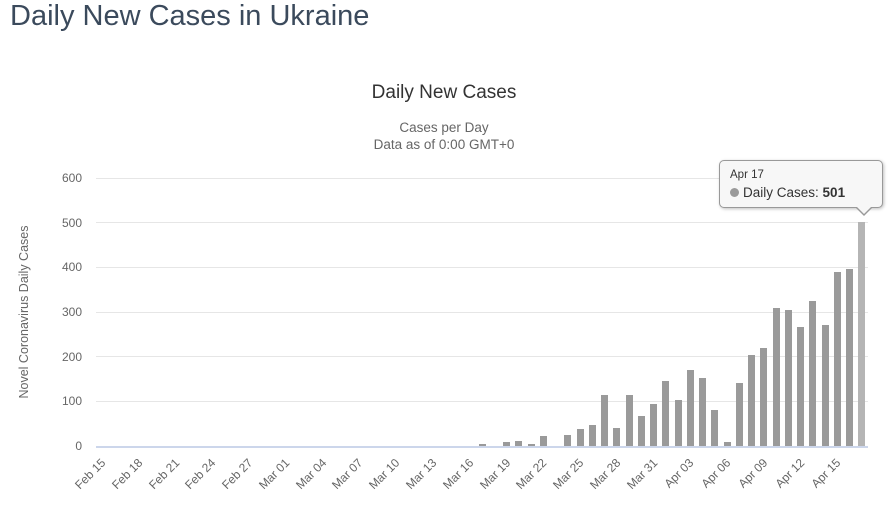 This screenshot has height=514, width=888. I want to click on tooltip: Apr 17 Daily Cases: 501, so click(801, 188).